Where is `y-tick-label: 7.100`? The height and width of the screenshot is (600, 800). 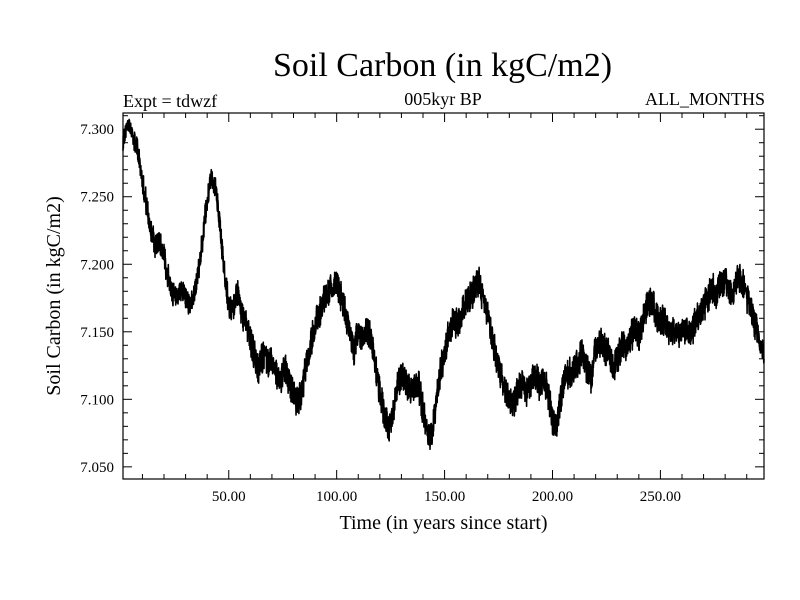 y-tick-label: 7.100 is located at coordinates (97, 400).